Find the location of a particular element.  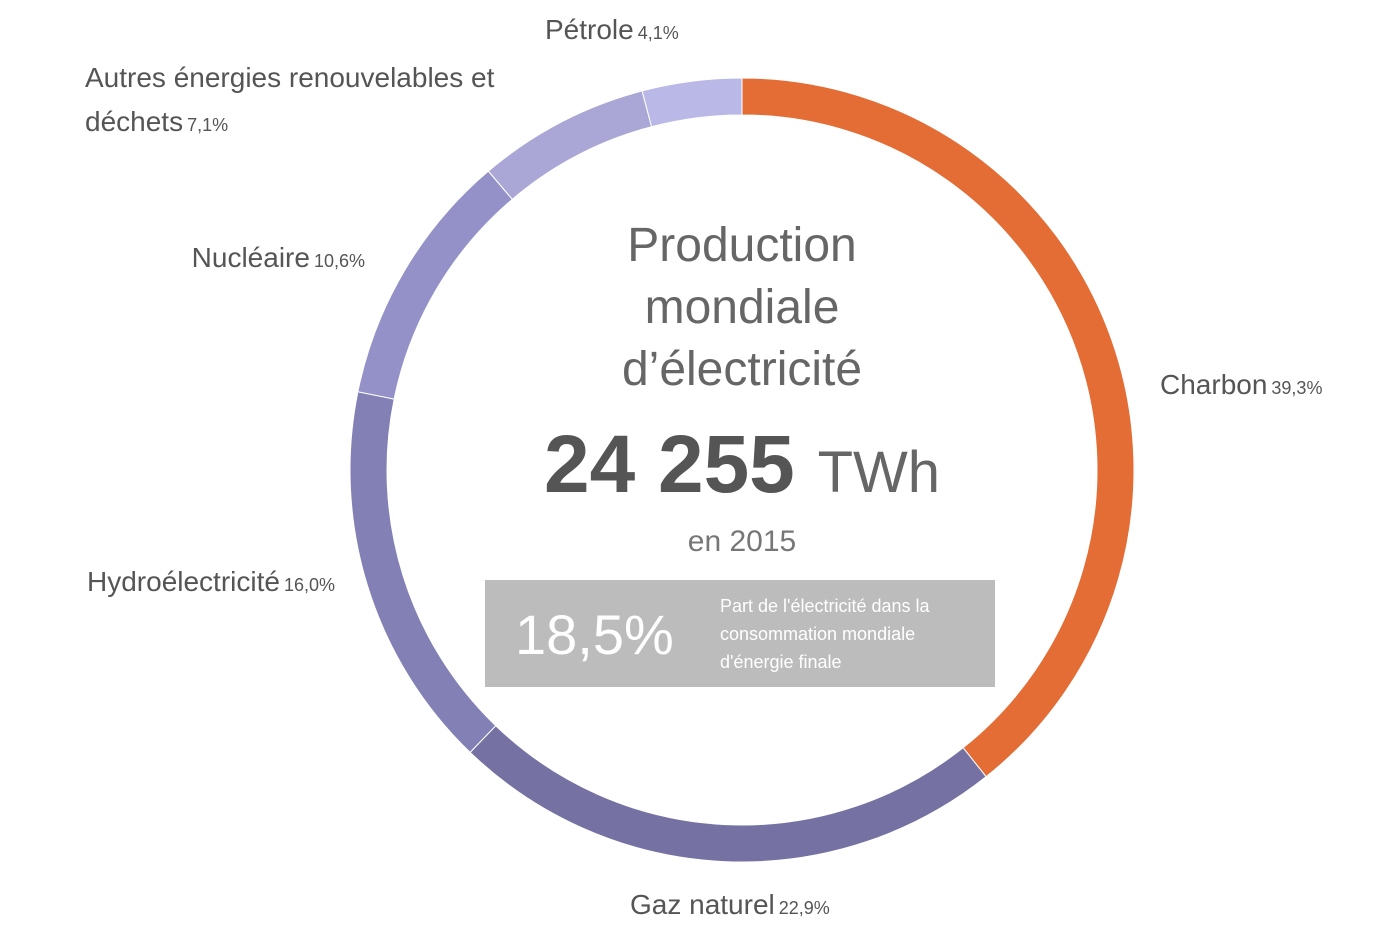

segment-label: Nucléaire 10,6% is located at coordinates (278, 259).